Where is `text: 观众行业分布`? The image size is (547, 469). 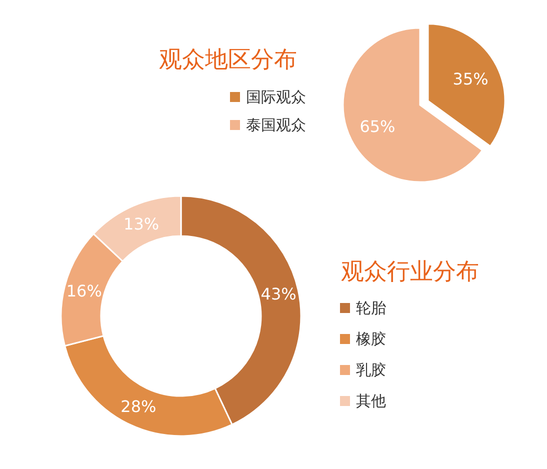 text: 观众行业分布 is located at coordinates (410, 272).